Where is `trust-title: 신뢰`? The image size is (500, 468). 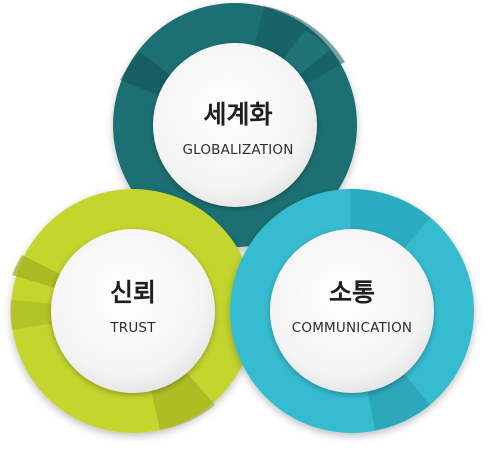 trust-title: 신뢰 is located at coordinates (132, 292).